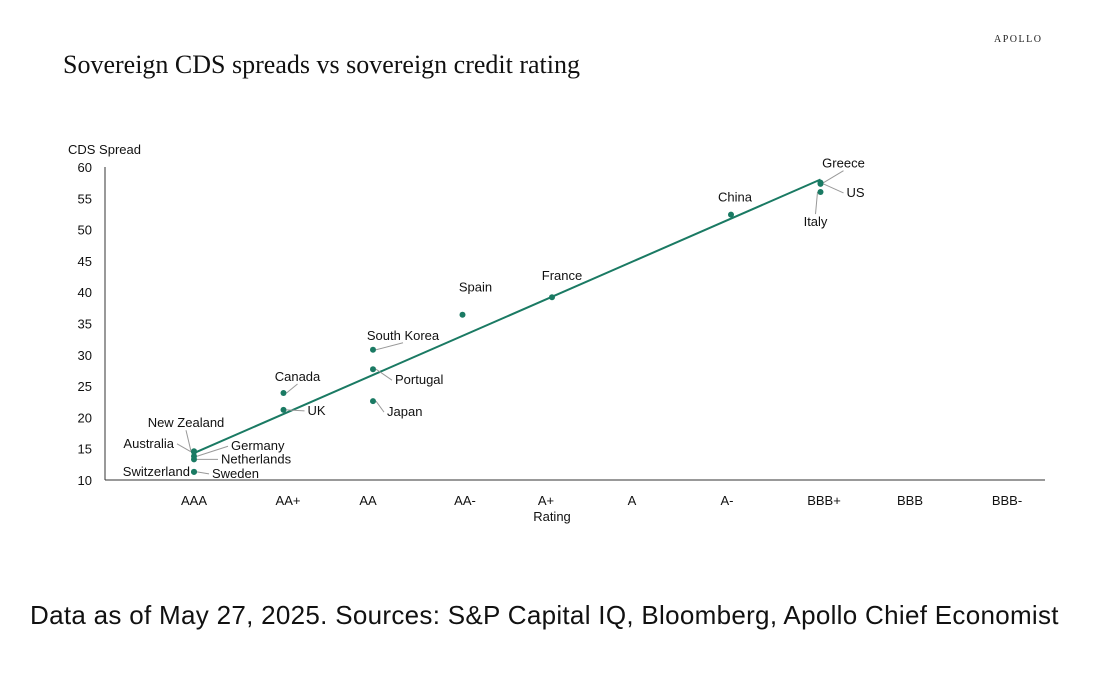 This screenshot has width=1118, height=694. I want to click on point-label: Sweden, so click(235, 473).